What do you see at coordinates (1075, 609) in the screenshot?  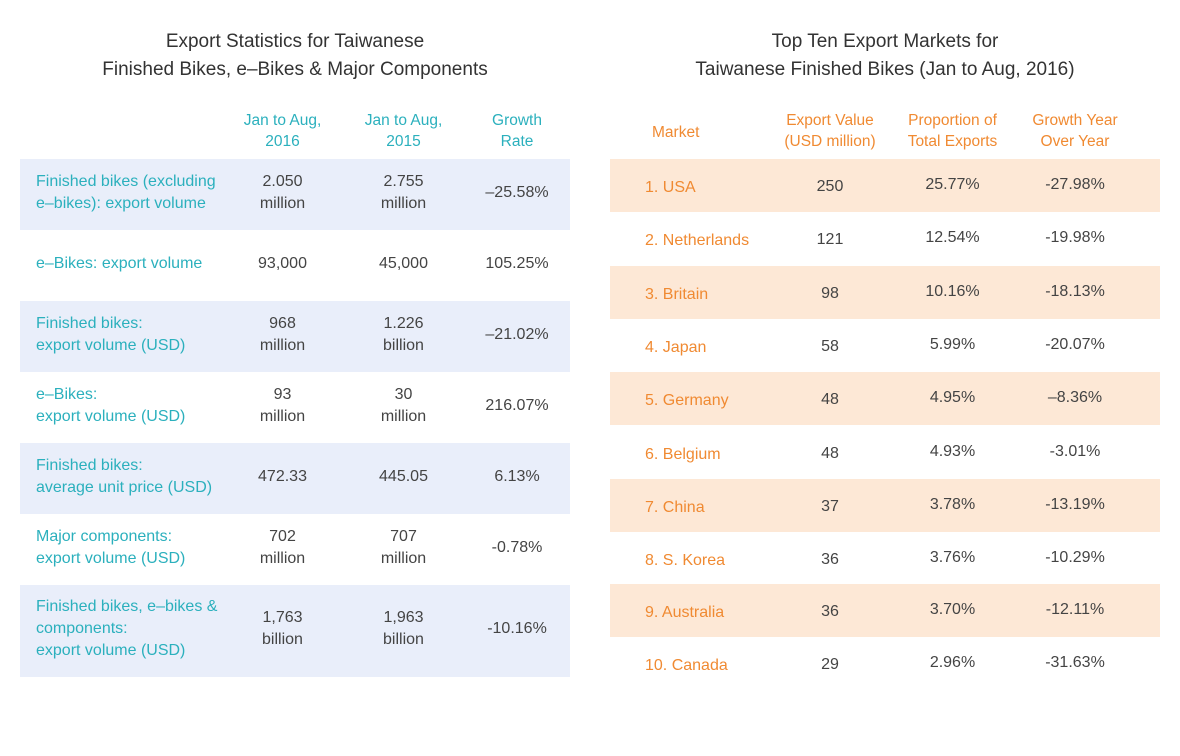 I see `growth-yoy-value: -12.11%` at bounding box center [1075, 609].